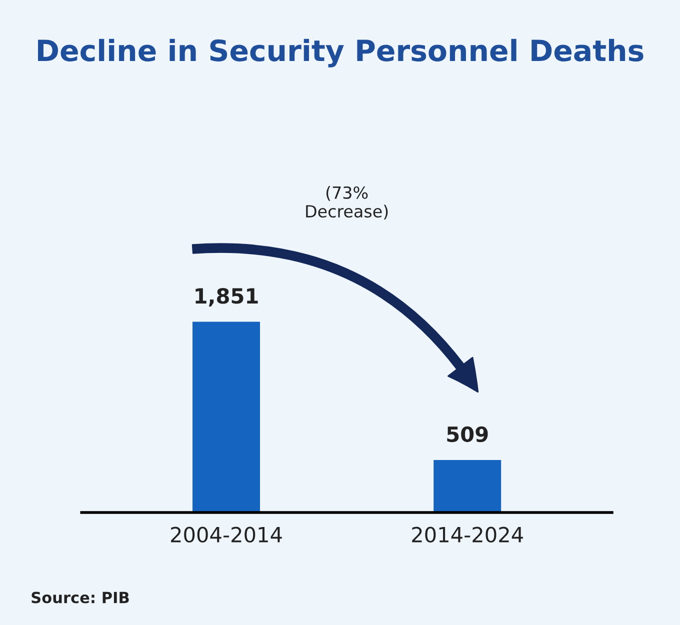  Describe the element at coordinates (347, 203) in the screenshot. I see `text: (73% Decrease)` at that location.